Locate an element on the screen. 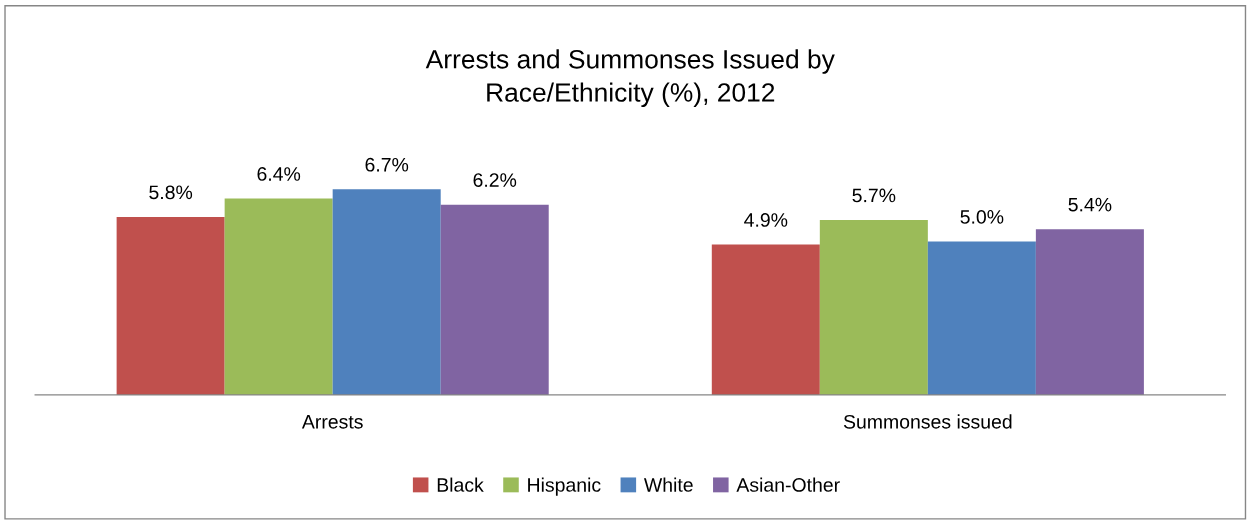 Image resolution: width=1253 pixels, height=521 pixels. x-tick-label: Arrests is located at coordinates (332, 422).